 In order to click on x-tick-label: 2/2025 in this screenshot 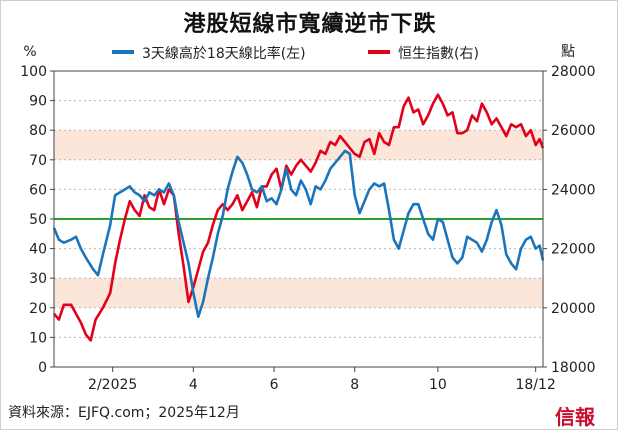, I will do `click(112, 385)`.